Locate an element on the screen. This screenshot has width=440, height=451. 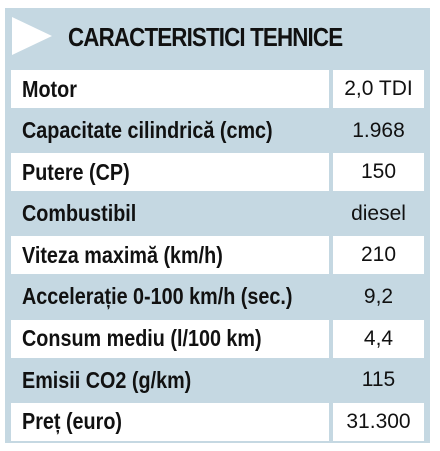
table-row: Capacitate cilindrică (cmc) 1.968 is located at coordinates (217, 130).